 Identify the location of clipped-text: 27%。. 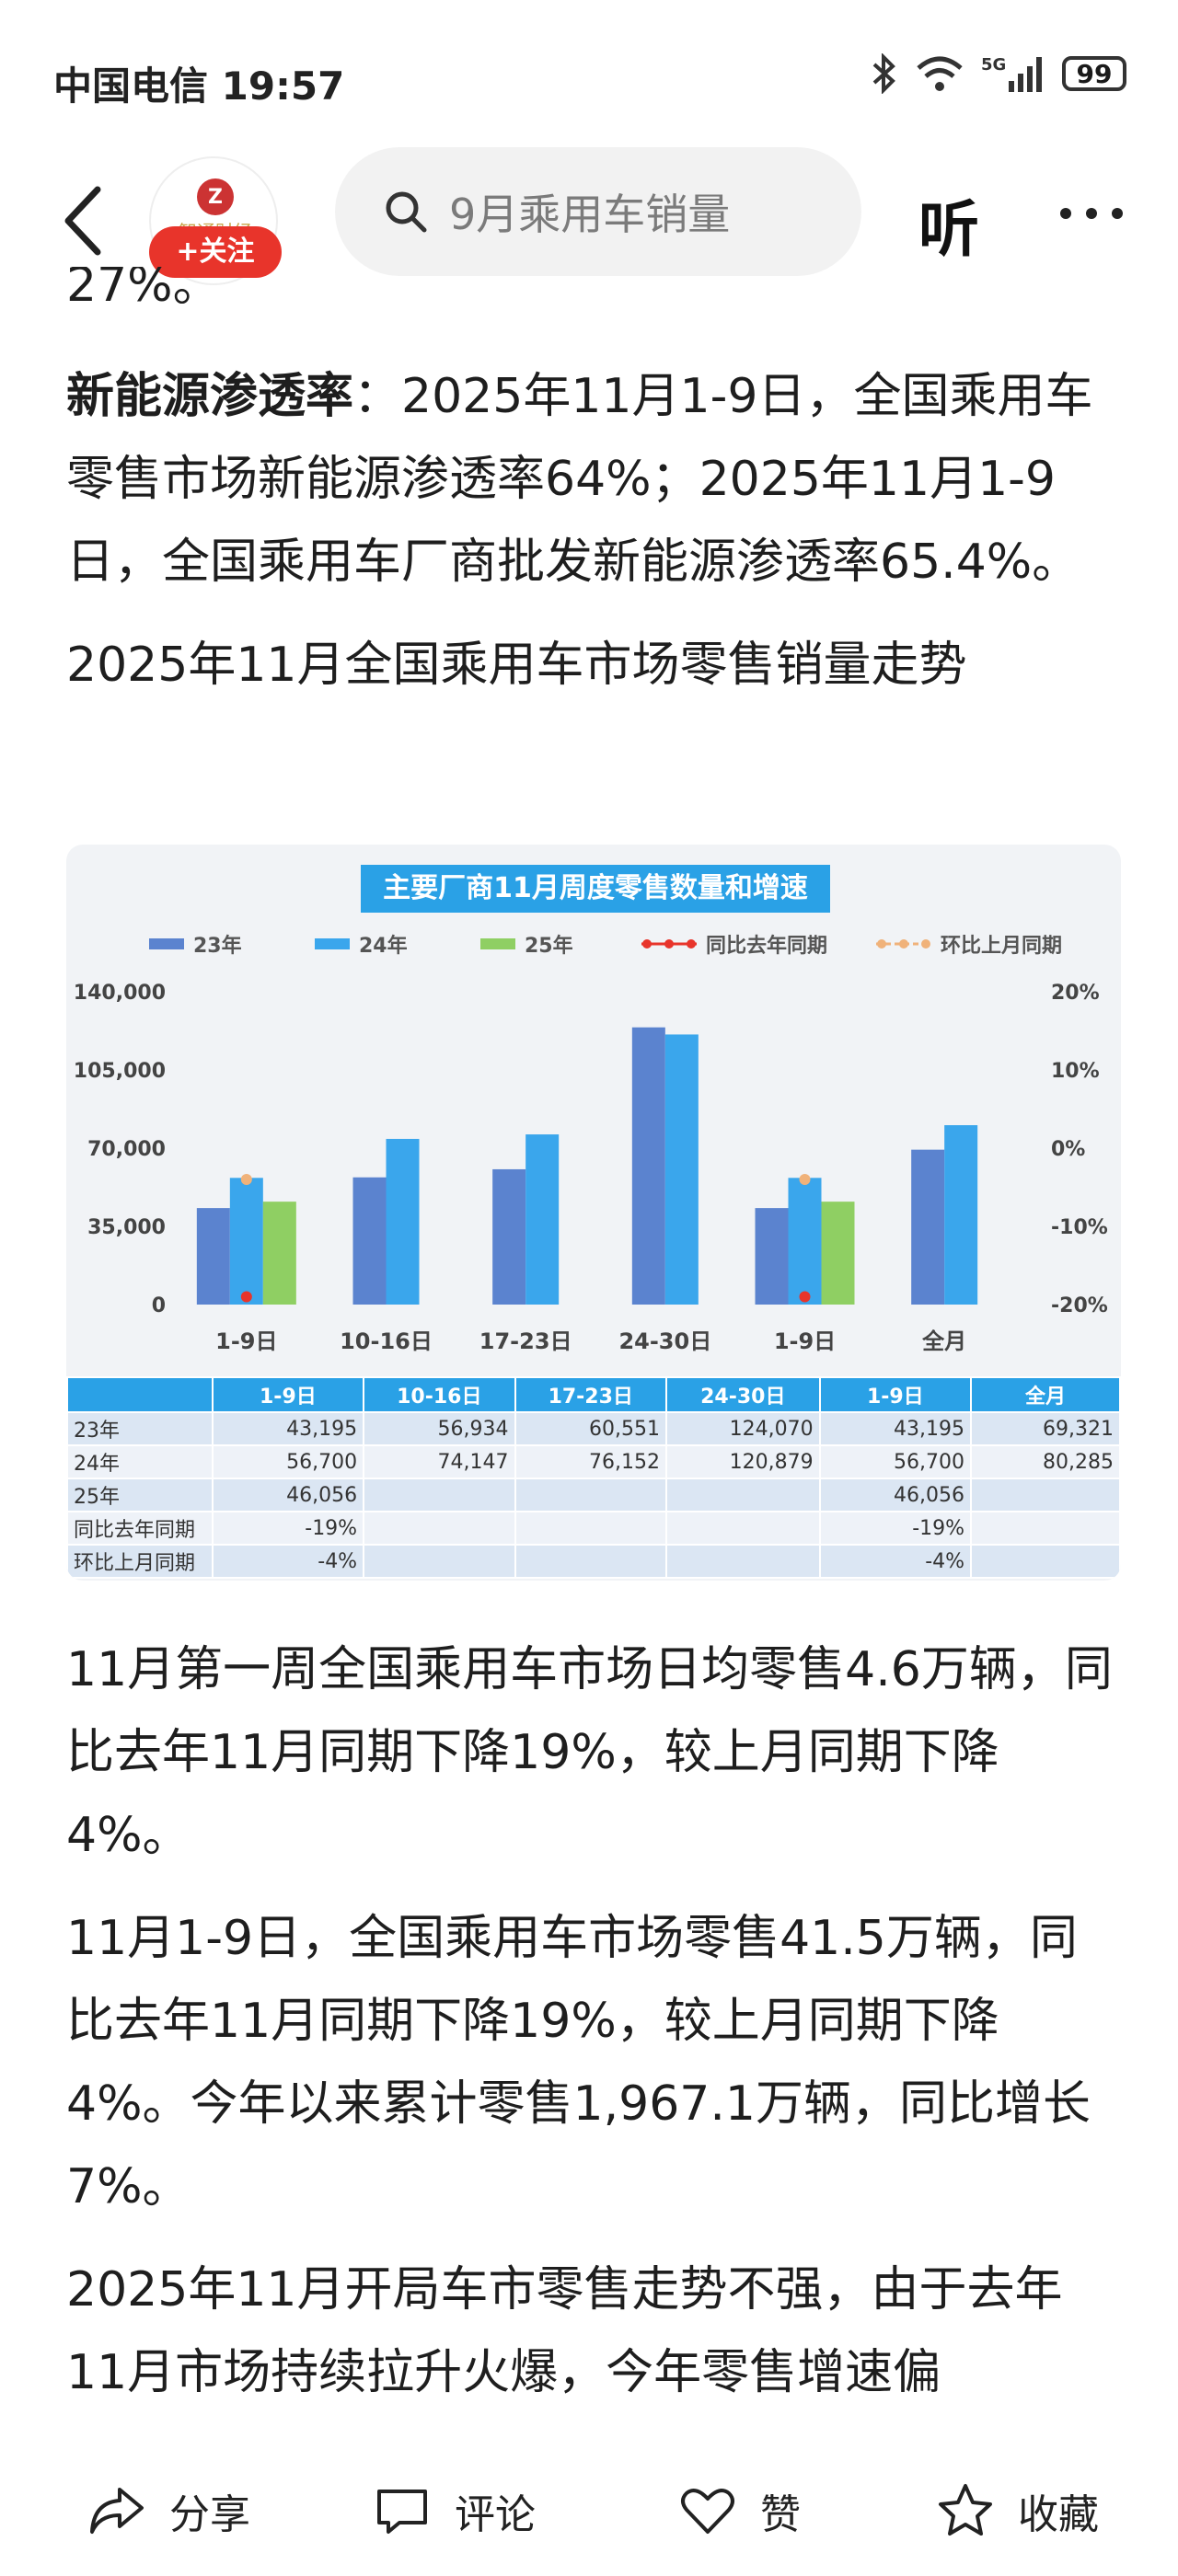
(143, 285).